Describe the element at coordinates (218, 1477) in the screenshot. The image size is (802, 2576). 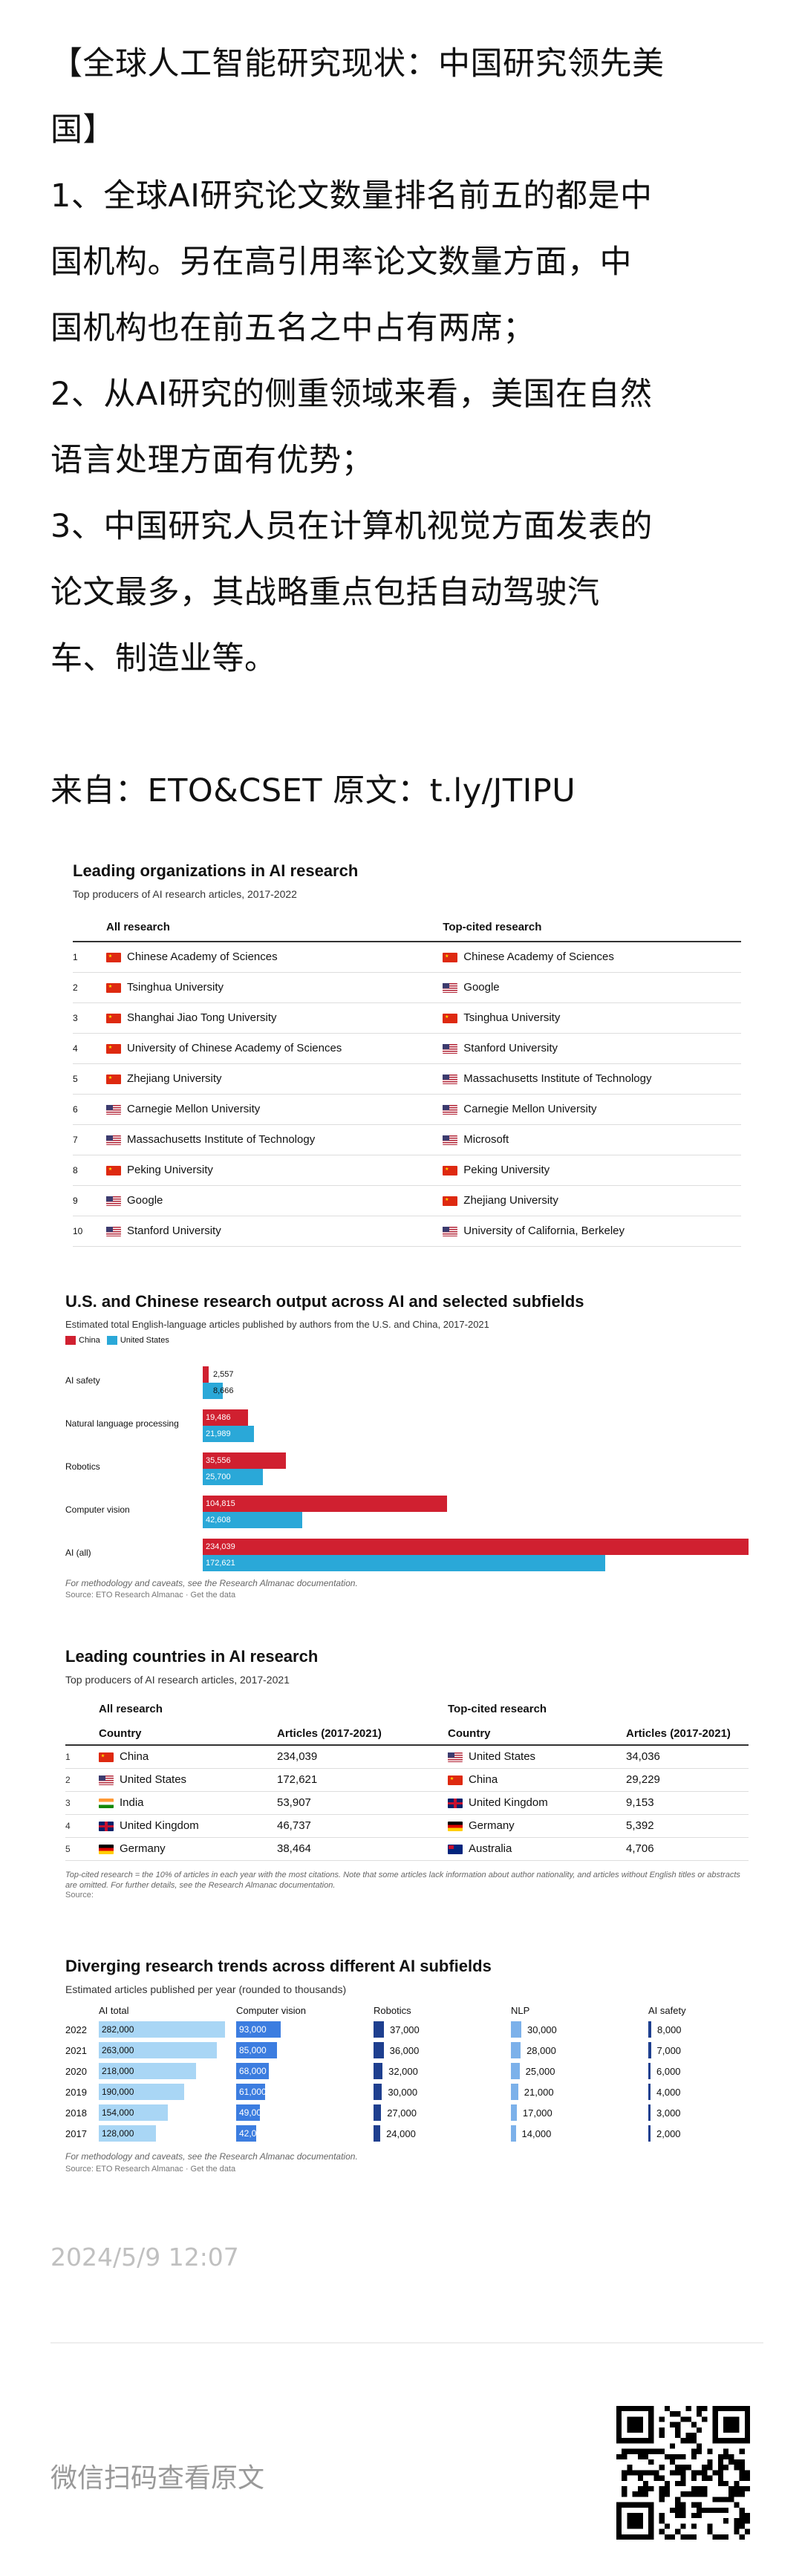
I see `bar-value-label: 25,700` at that location.